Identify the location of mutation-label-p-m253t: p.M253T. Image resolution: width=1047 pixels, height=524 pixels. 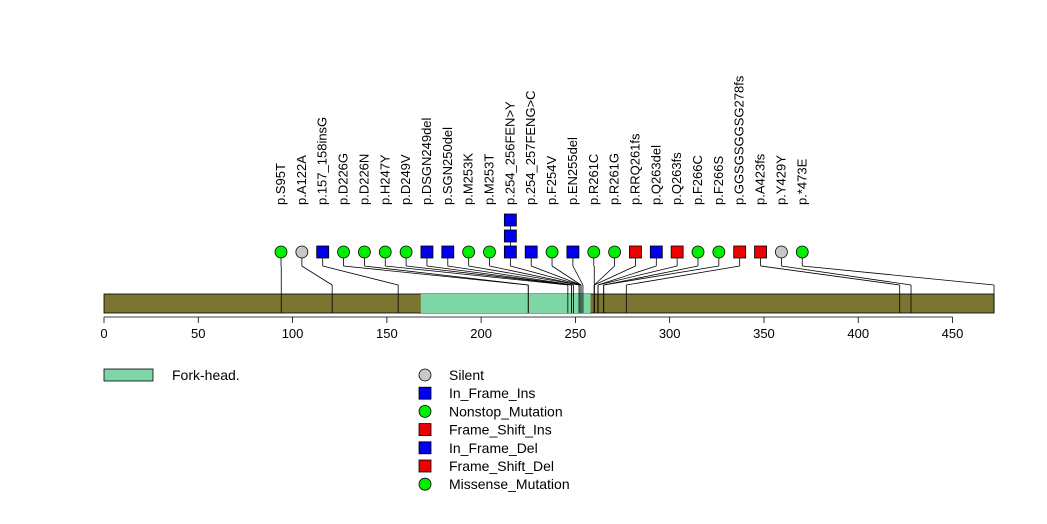
(489, 179).